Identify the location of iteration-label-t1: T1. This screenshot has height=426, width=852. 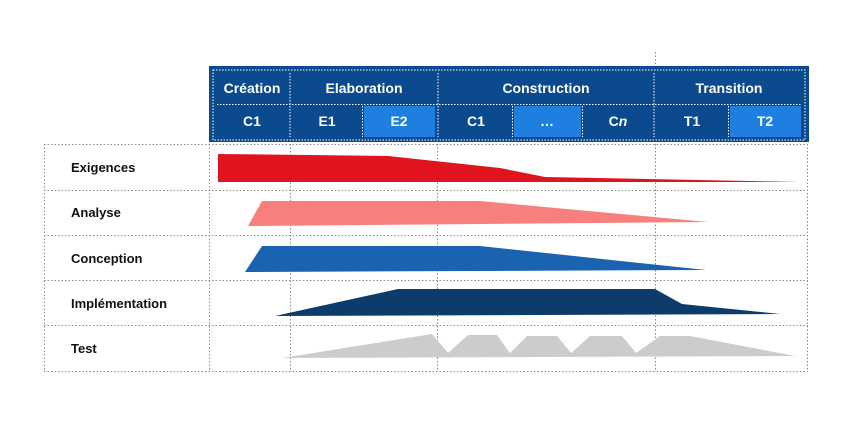
(692, 121).